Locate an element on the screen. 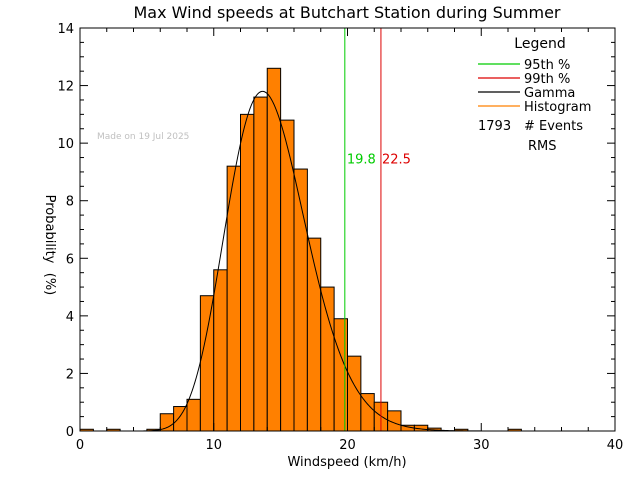  y-tick-label: 14 is located at coordinates (65, 29).